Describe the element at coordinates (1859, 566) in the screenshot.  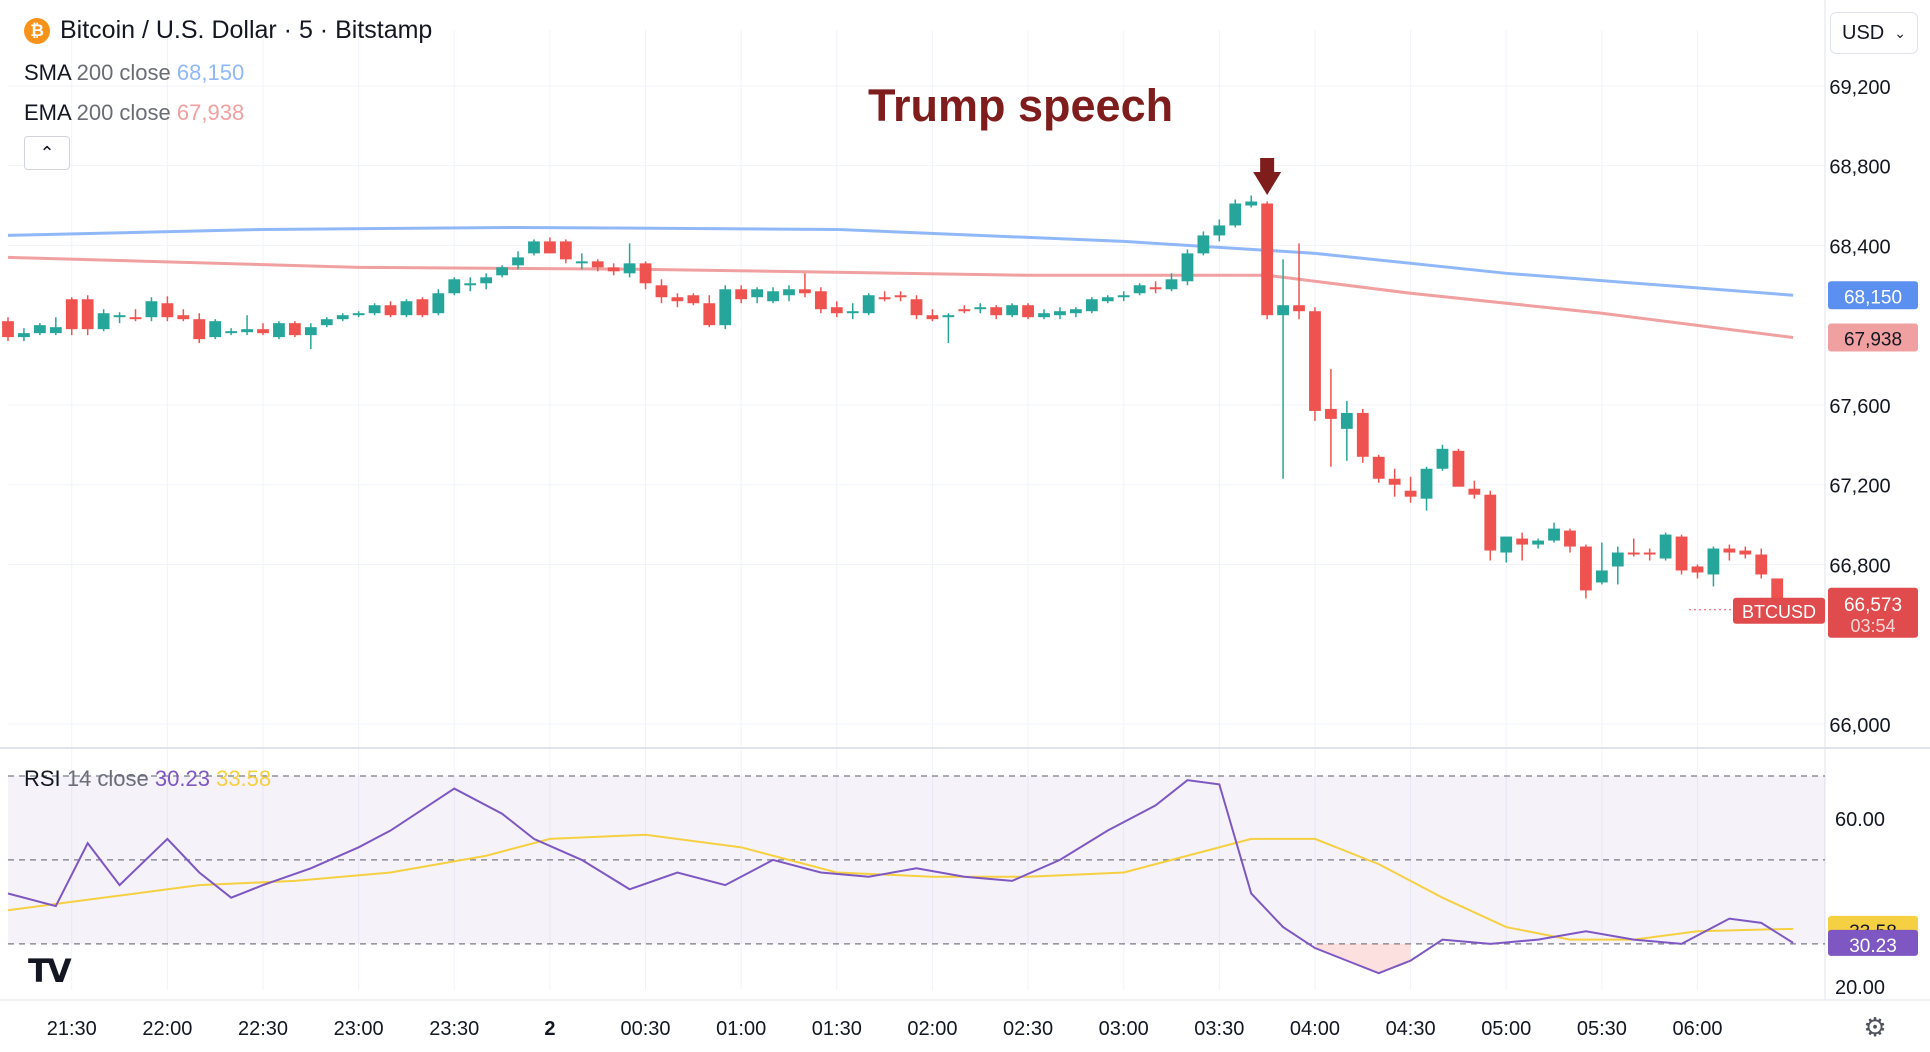
I see `price-tick-label: 66,800` at that location.